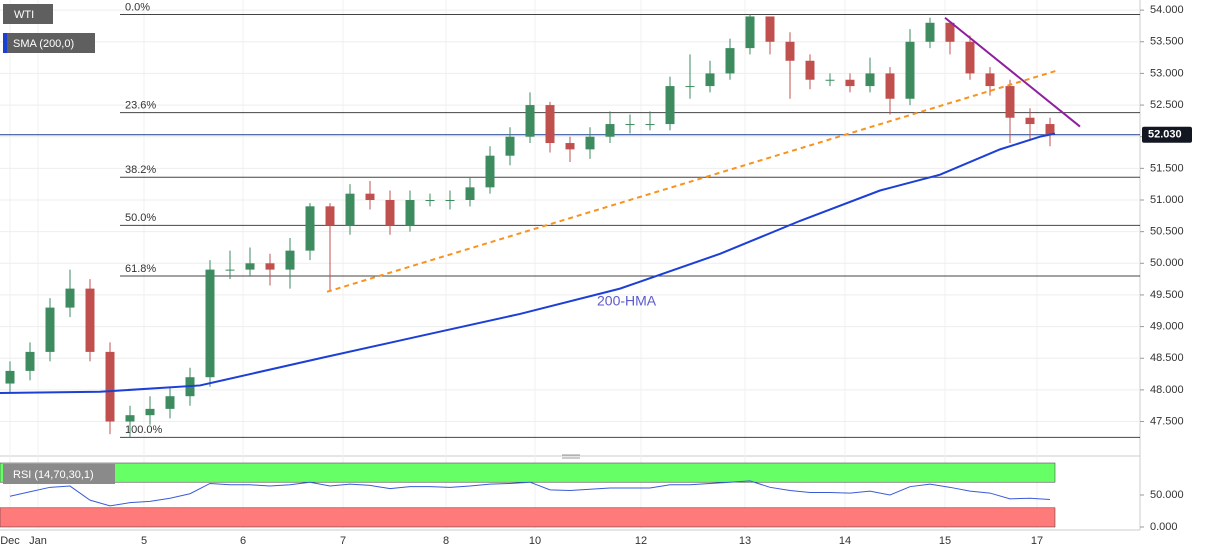  Describe the element at coordinates (243, 541) in the screenshot. I see `x-tick-label: 6` at that location.